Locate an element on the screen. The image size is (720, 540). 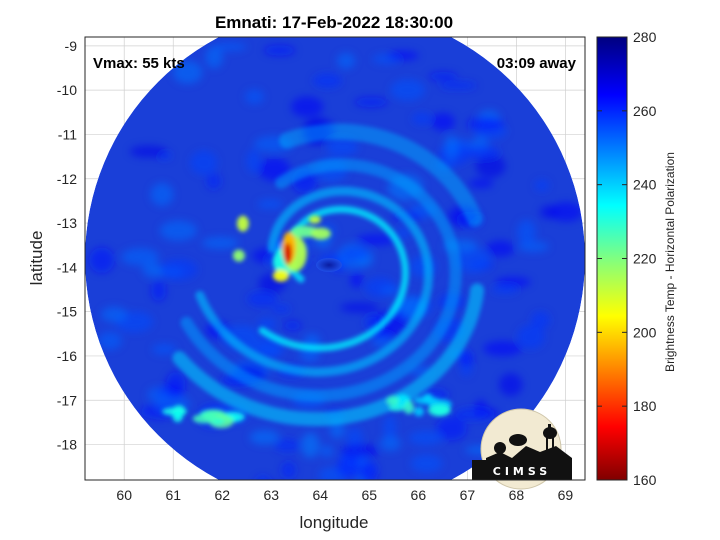
x-tick-label: 64 is located at coordinates (321, 495).